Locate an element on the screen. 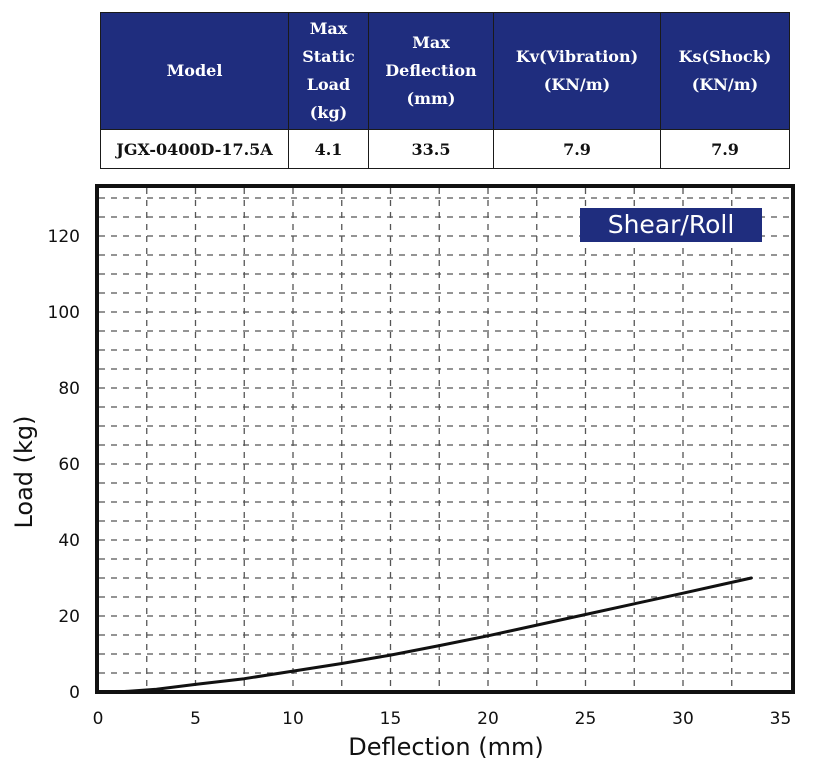 Image resolution: width=826 pixels, height=768 pixels. header-max-deflection: Max Deflection (mm) is located at coordinates (431, 71).